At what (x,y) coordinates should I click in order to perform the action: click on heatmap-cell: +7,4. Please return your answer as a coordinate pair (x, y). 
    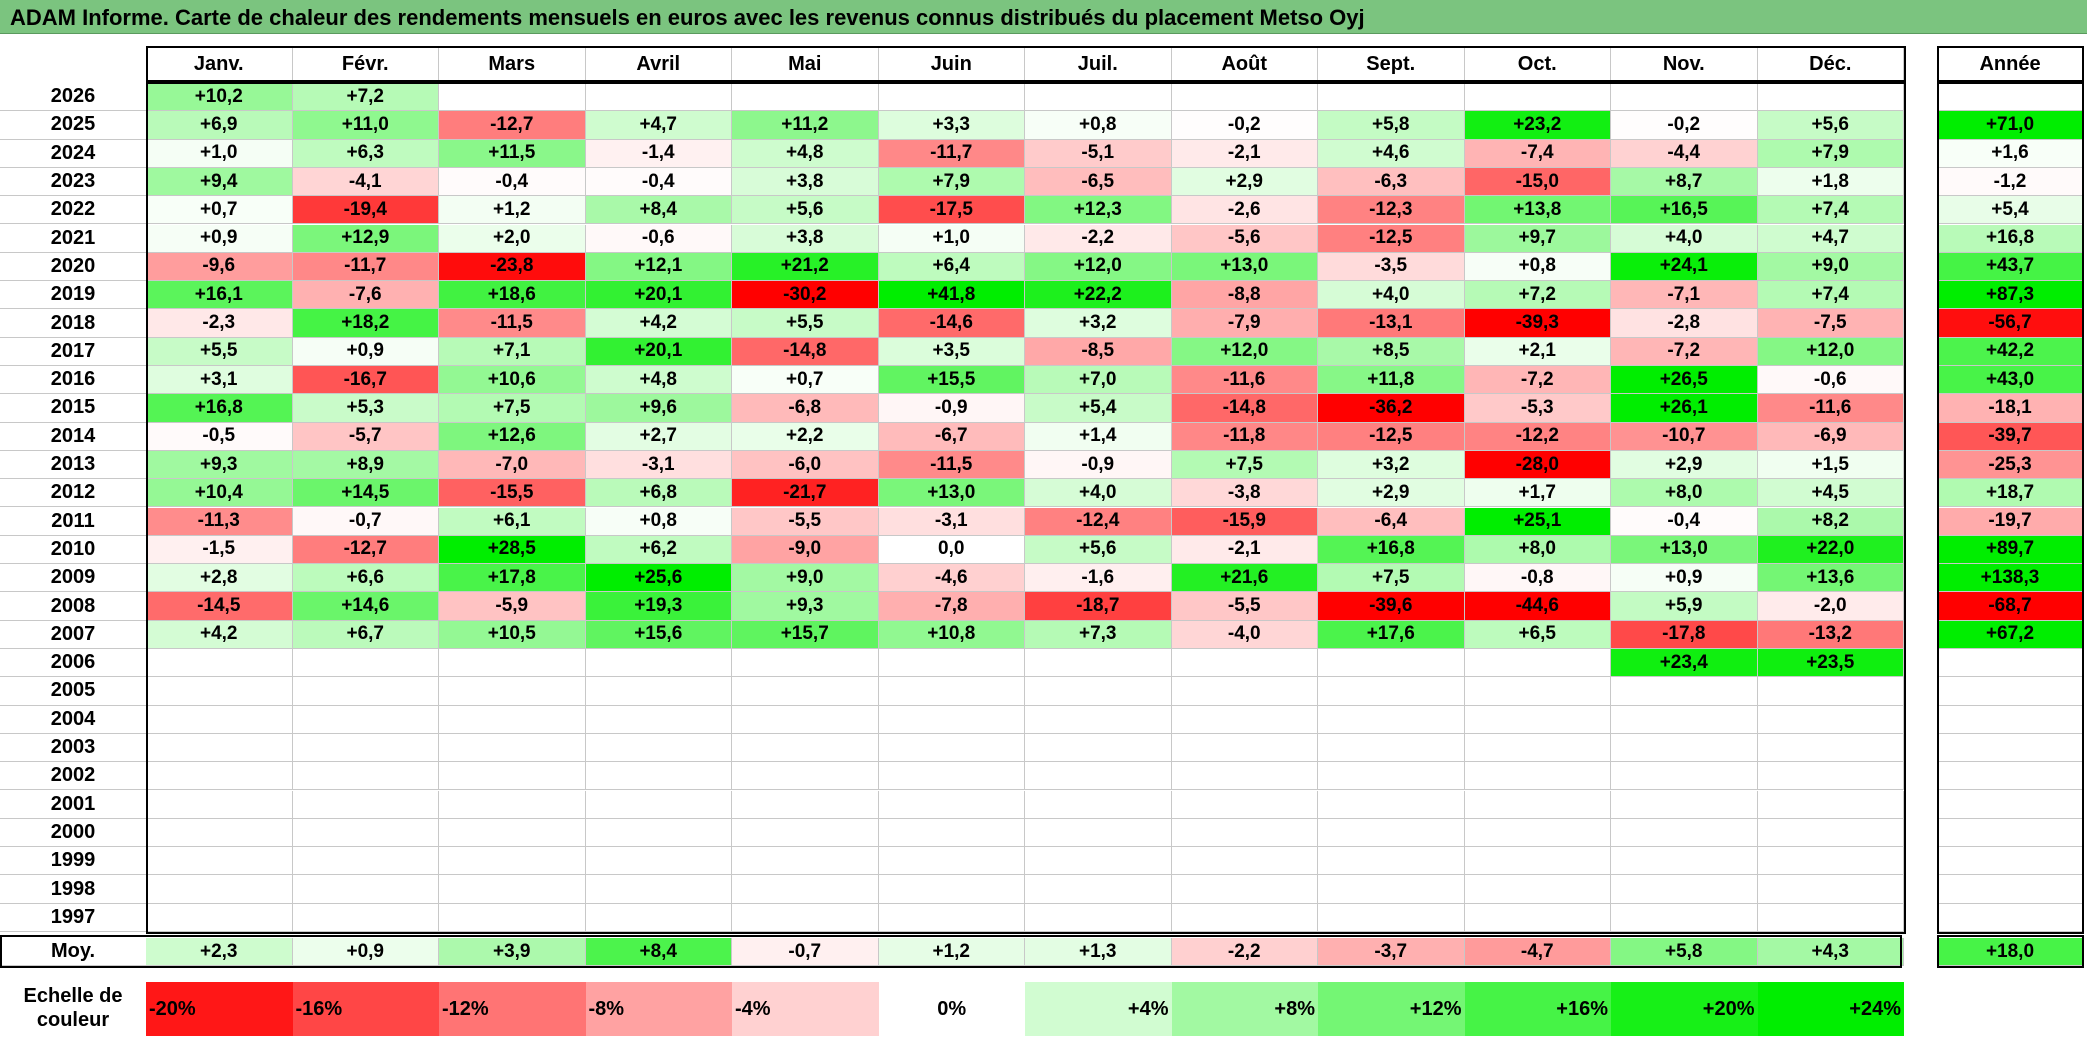
    Looking at the image, I should click on (1830, 295).